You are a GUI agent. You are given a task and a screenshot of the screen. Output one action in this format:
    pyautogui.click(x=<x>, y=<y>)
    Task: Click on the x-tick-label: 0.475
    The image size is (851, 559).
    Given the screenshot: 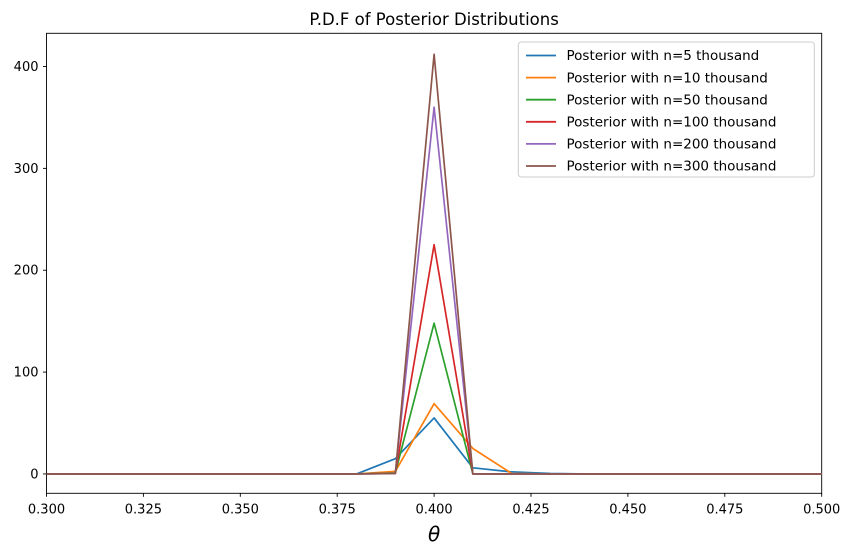 What is the action you would take?
    pyautogui.click(x=724, y=509)
    